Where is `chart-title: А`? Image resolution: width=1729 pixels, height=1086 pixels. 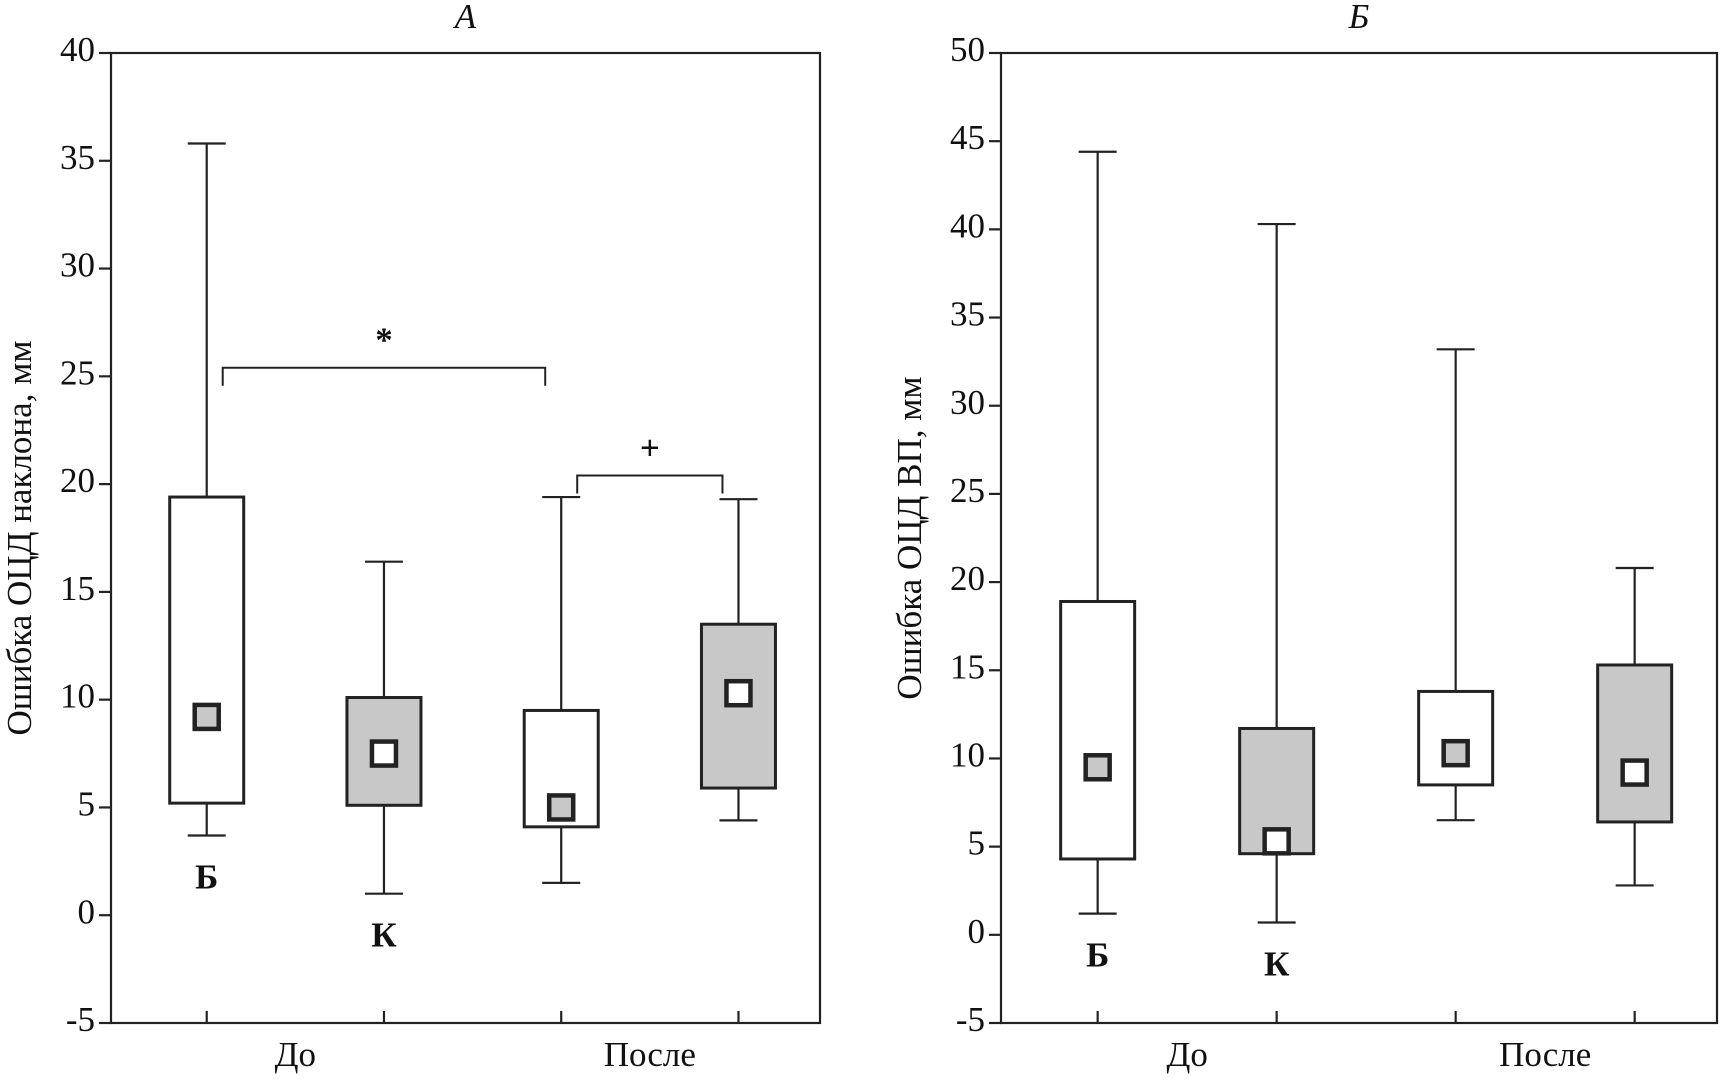 chart-title: А is located at coordinates (465, 18).